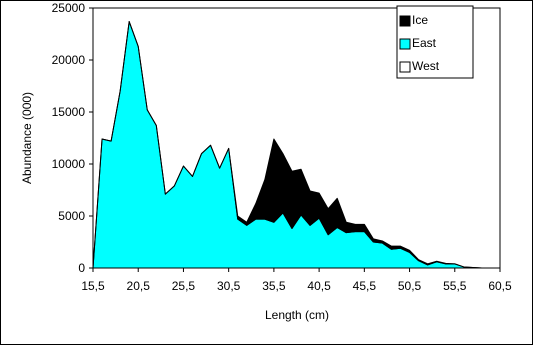 The width and height of the screenshot is (533, 346). What do you see at coordinates (405, 67) in the screenshot?
I see `legend-swatch-west` at bounding box center [405, 67].